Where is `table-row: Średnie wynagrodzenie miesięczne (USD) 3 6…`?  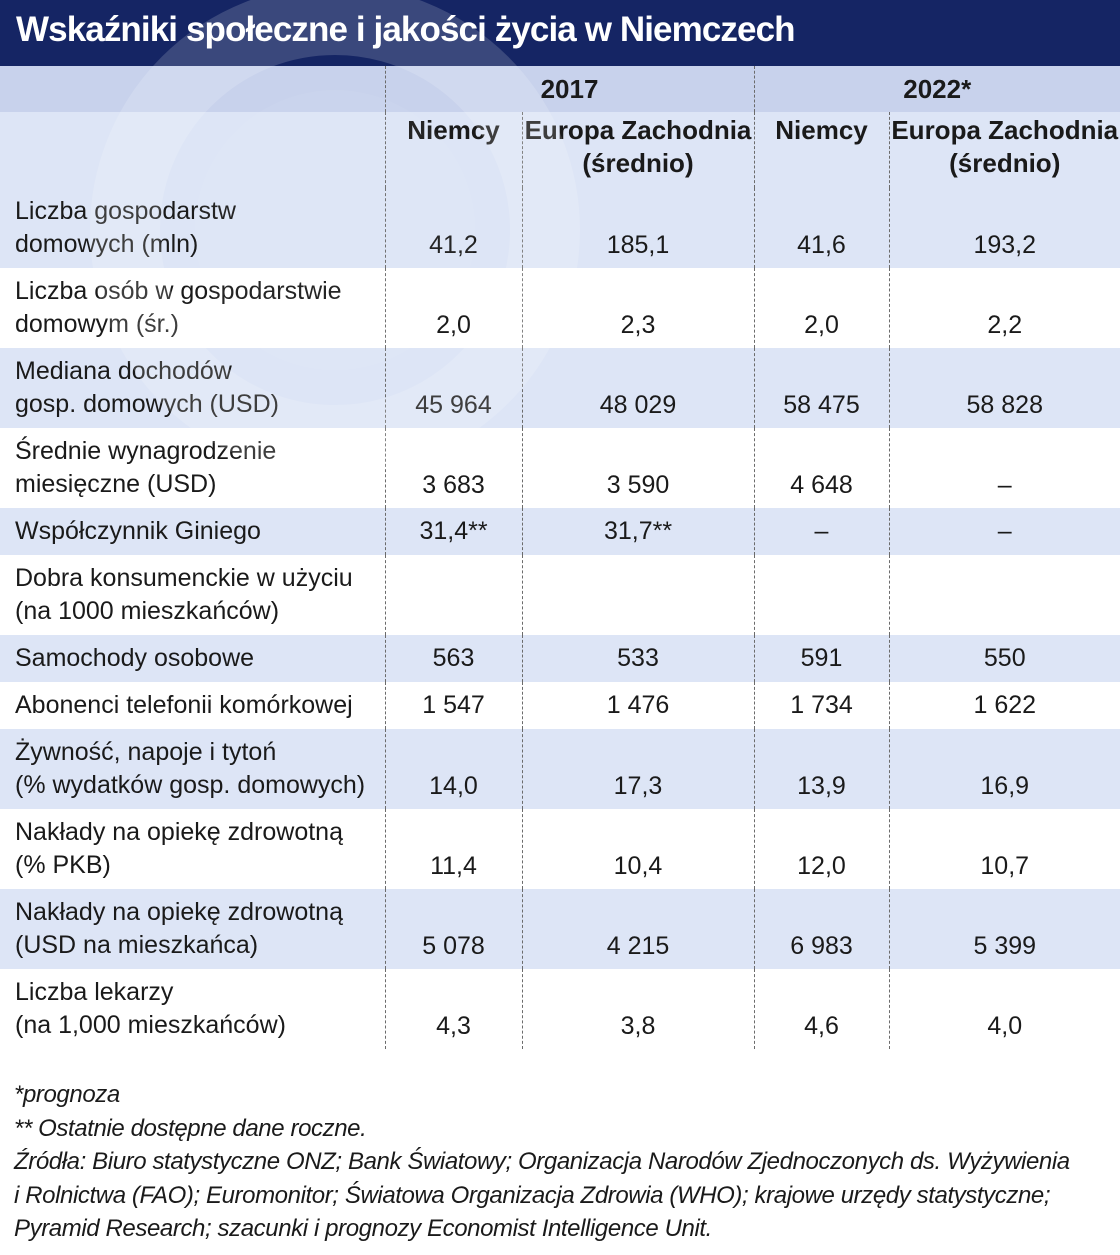
table-row: Średnie wynagrodzenie miesięczne (USD) 3 6… is located at coordinates (560, 468).